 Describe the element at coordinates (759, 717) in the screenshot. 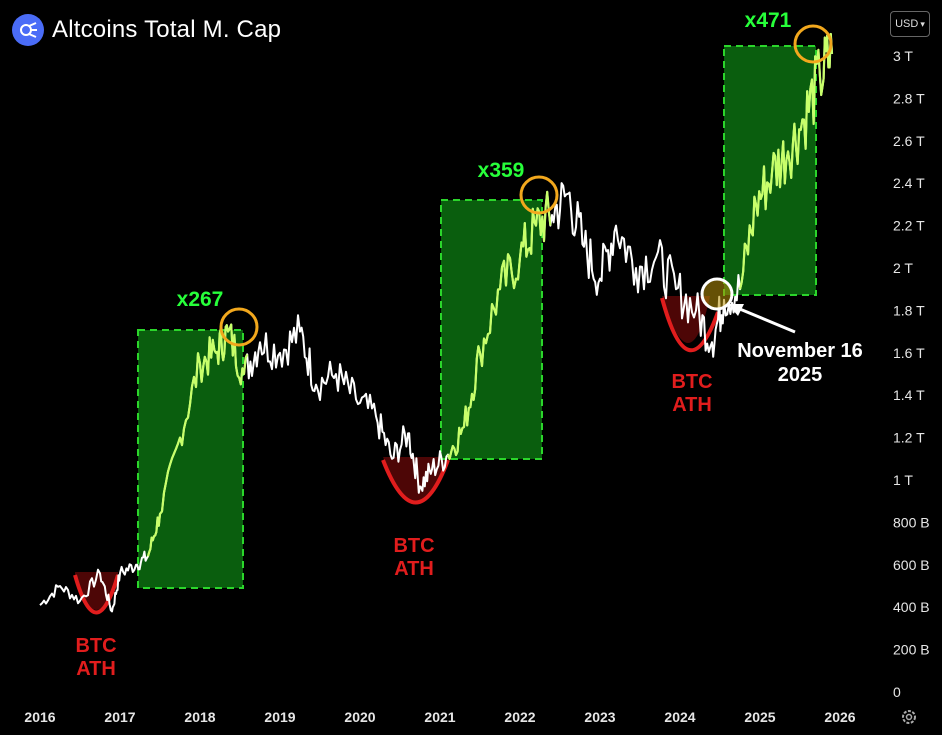

I see `x-tick-label: 2025` at that location.